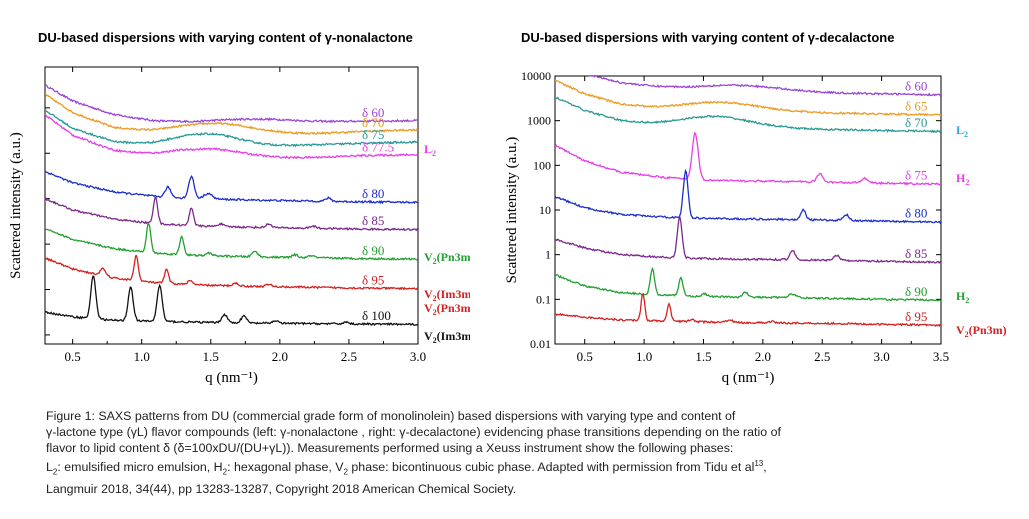 The height and width of the screenshot is (519, 1029). Describe the element at coordinates (539, 121) in the screenshot. I see `y-tick-label: 1000` at that location.